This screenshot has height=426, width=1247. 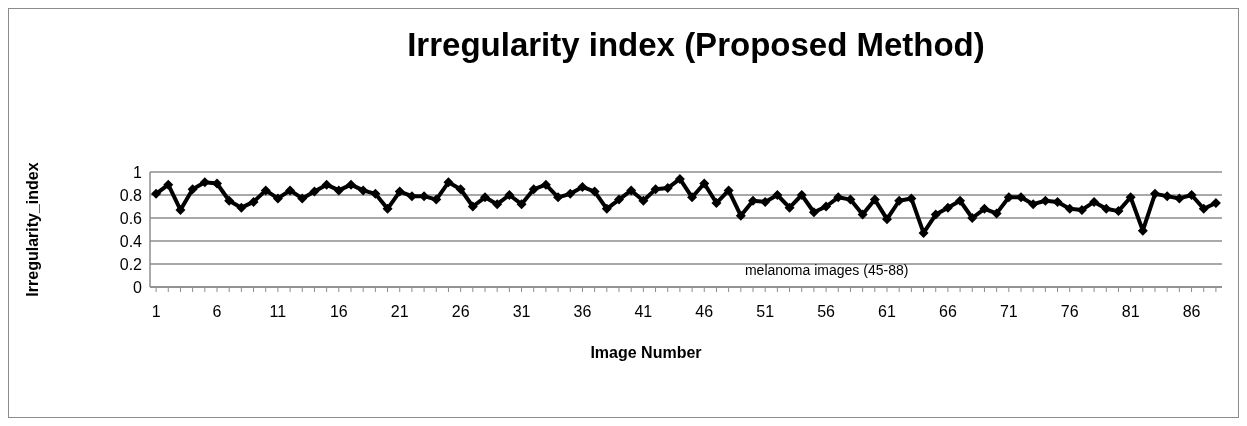 What do you see at coordinates (765, 311) in the screenshot?
I see `x-tick-label: 51` at bounding box center [765, 311].